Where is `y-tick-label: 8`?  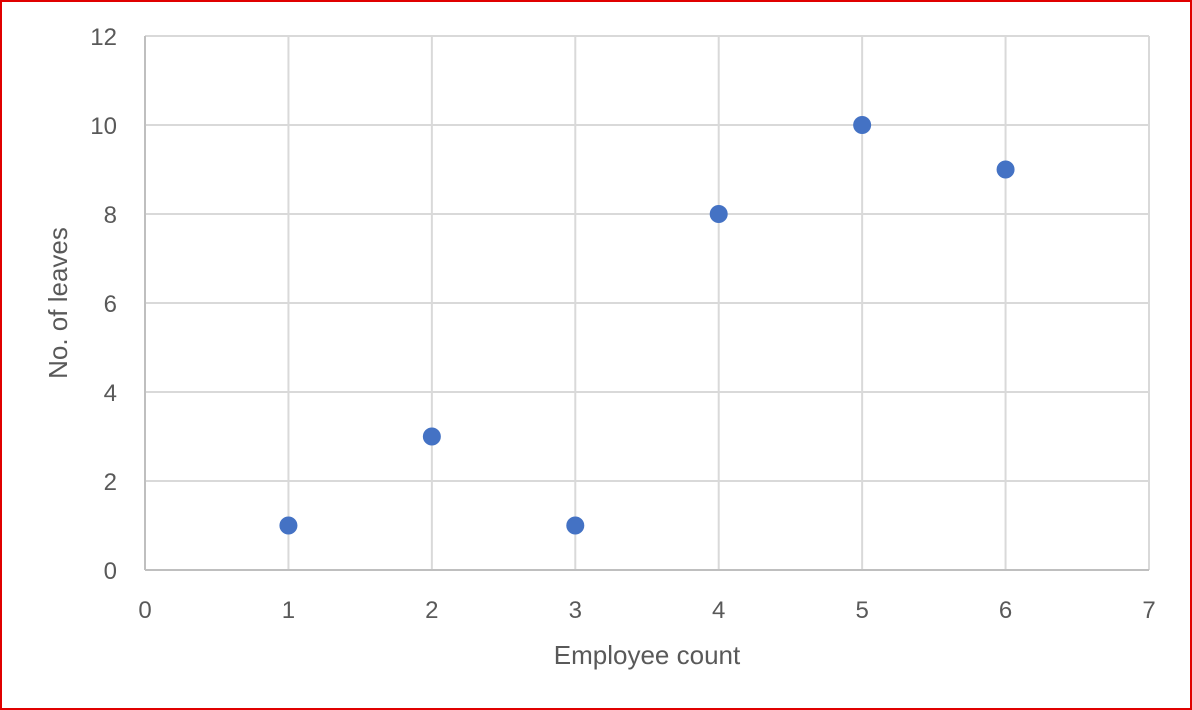
y-tick-label: 8 is located at coordinates (110, 215).